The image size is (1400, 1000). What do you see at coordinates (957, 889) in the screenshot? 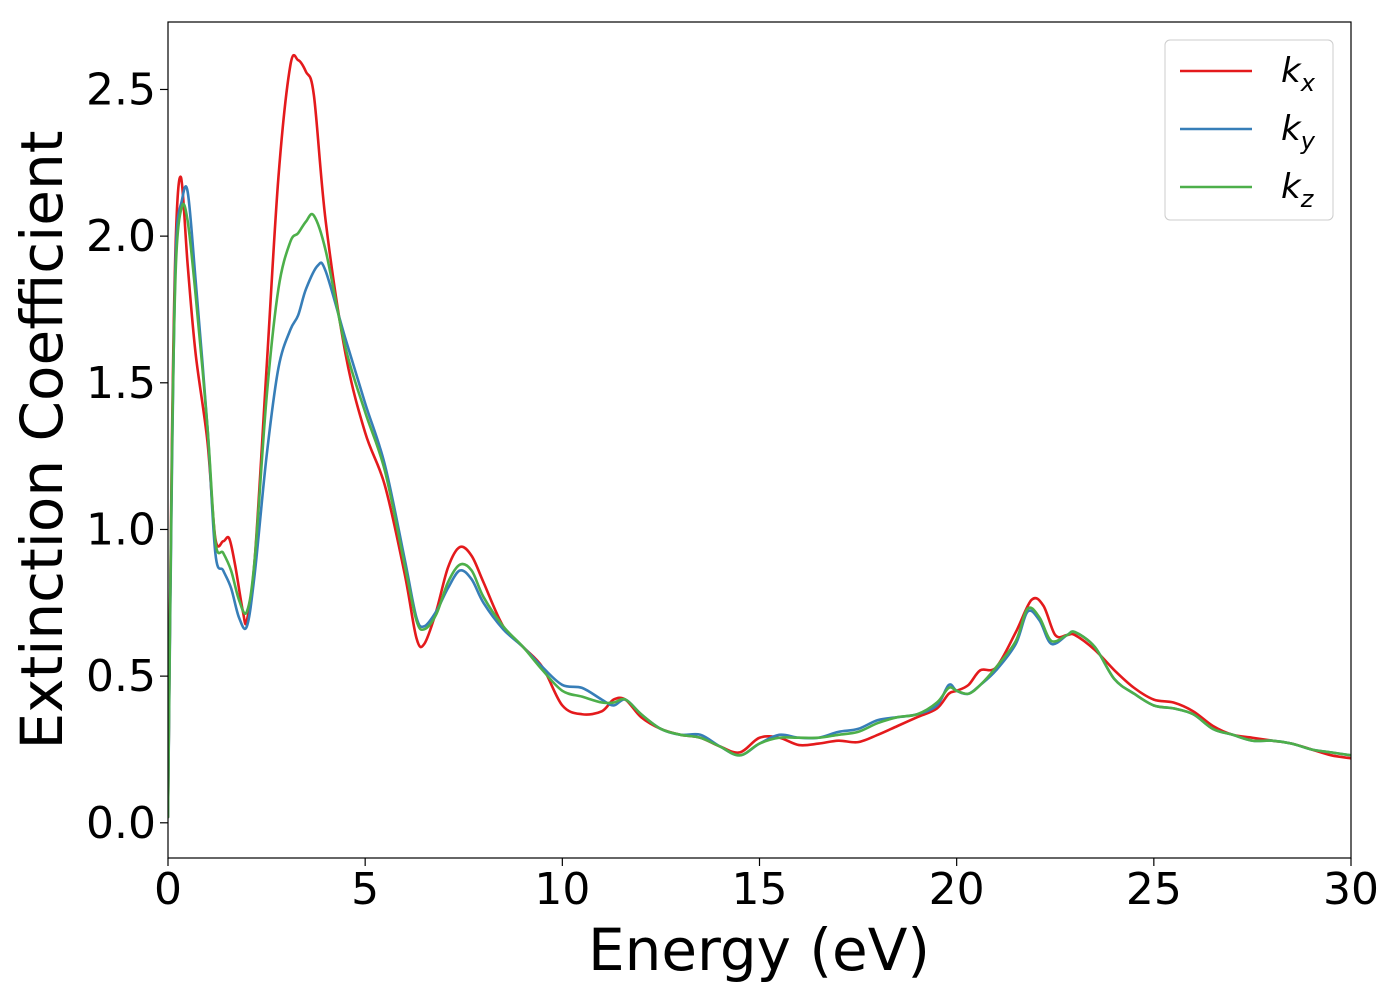
I see `x-tick-label: 20` at bounding box center [957, 889].